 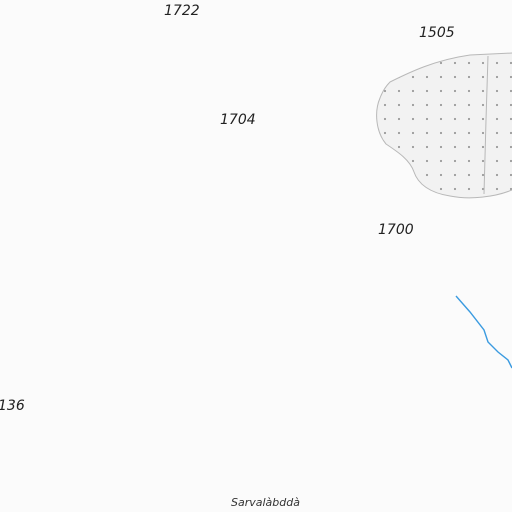 I want to click on stream-line, so click(x=484, y=332).